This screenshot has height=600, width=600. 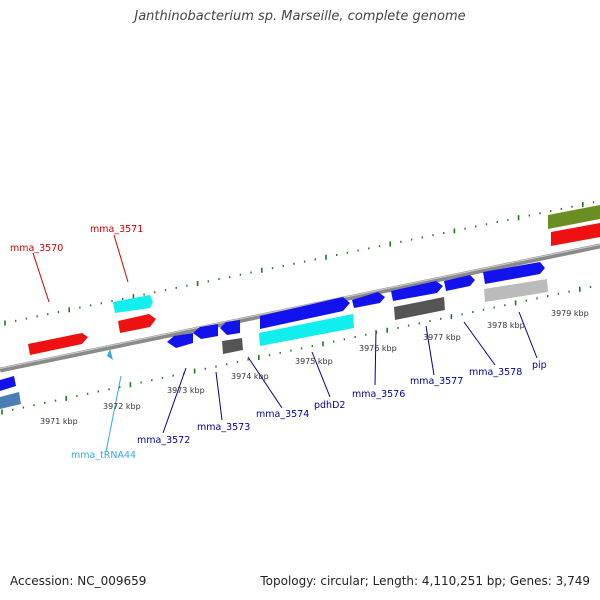 I want to click on kbp-label: 3974 kbp, so click(x=250, y=376).